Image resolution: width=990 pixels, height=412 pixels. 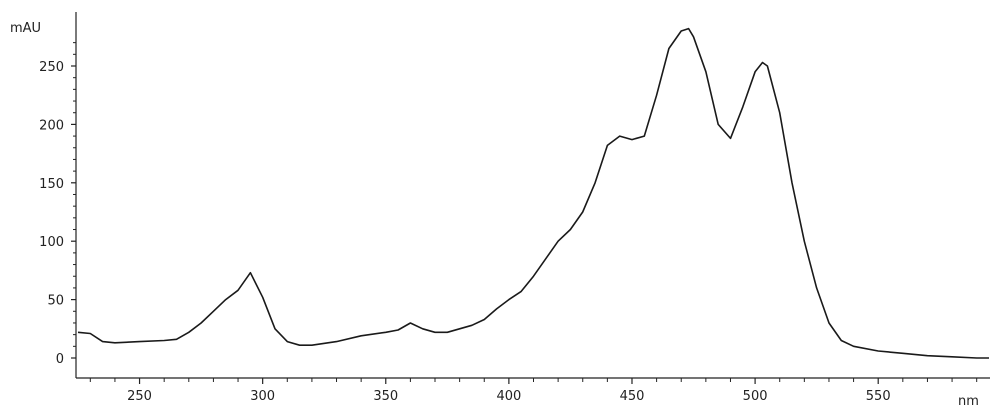 I want to click on y-tick-label: 50, so click(x=55, y=301).